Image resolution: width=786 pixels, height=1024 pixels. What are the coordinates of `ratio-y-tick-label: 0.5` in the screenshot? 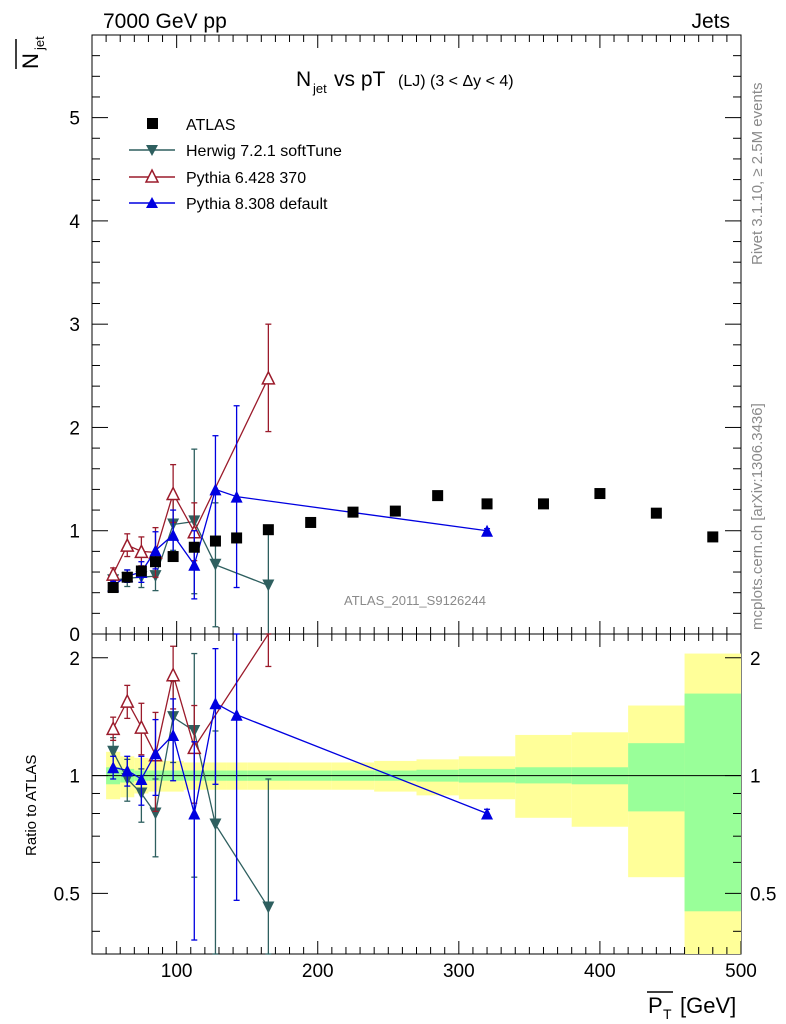 It's located at (67, 894).